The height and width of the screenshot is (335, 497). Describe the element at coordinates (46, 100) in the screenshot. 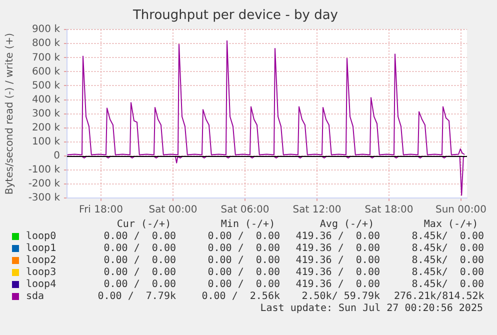

I see `y-tick-label: 400 k` at that location.